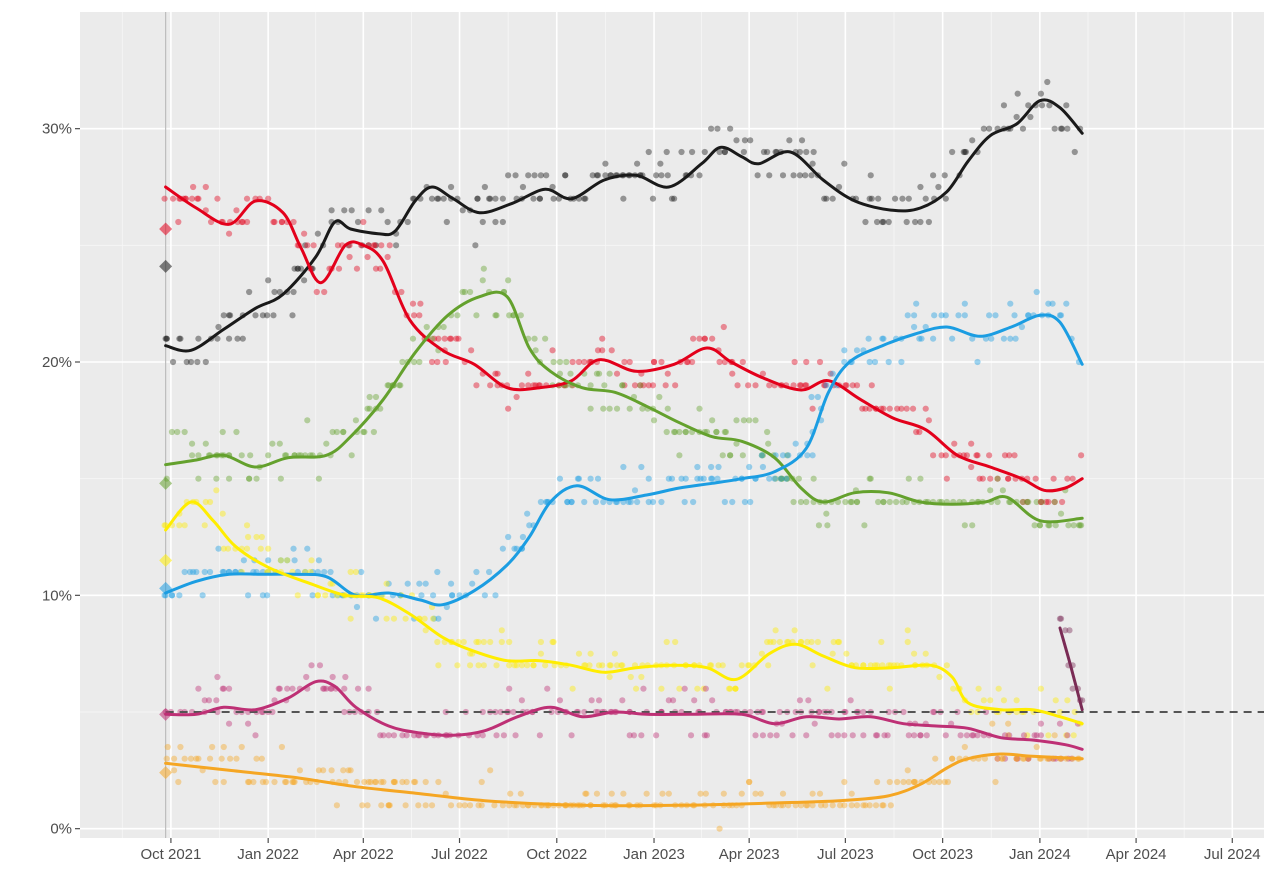 This screenshot has width=1264, height=890. I want to click on election-result-markers, so click(166, 501).